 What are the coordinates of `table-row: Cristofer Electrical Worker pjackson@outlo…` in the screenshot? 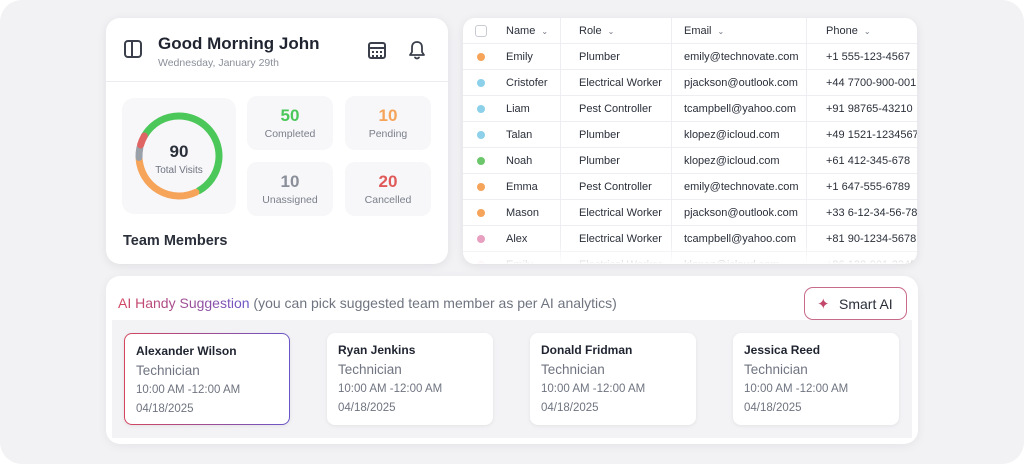 It's located at (690, 83).